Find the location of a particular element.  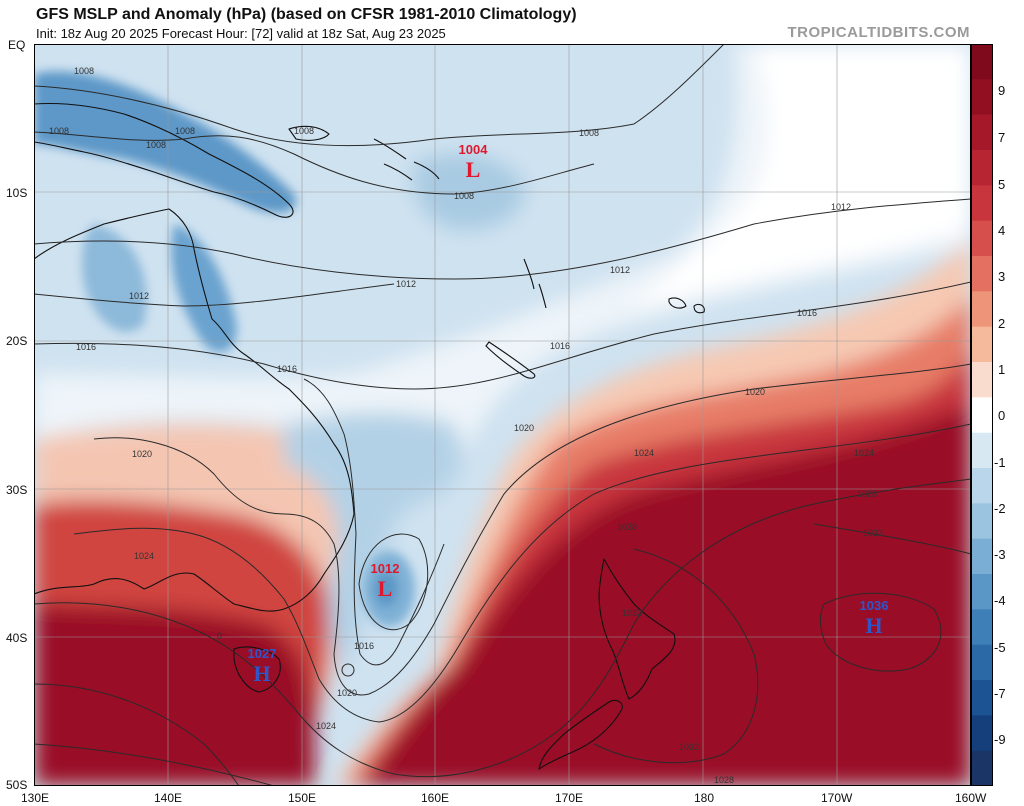

brand-watermark: TROPICALTIDBITS.COM is located at coordinates (878, 32).